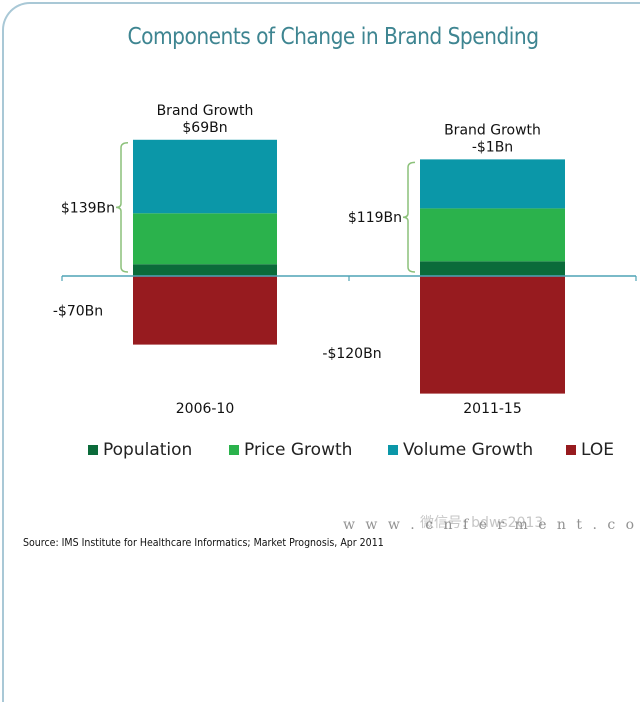  What do you see at coordinates (298, 450) in the screenshot?
I see `legend-label: Price Growth` at bounding box center [298, 450].